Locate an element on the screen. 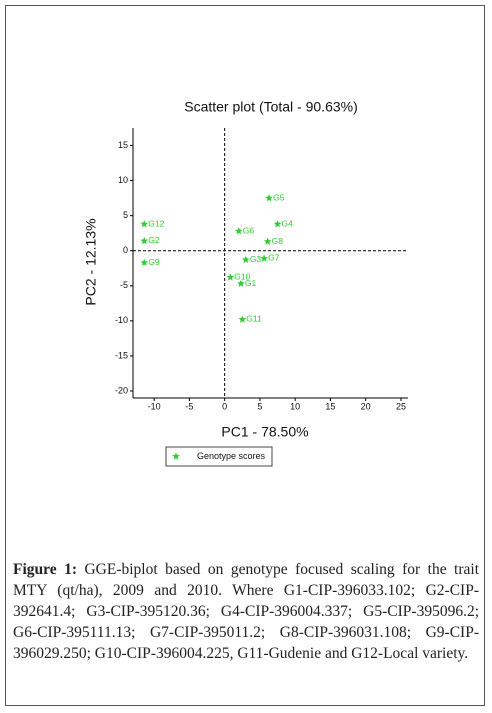  point-label: G1 is located at coordinates (251, 283).